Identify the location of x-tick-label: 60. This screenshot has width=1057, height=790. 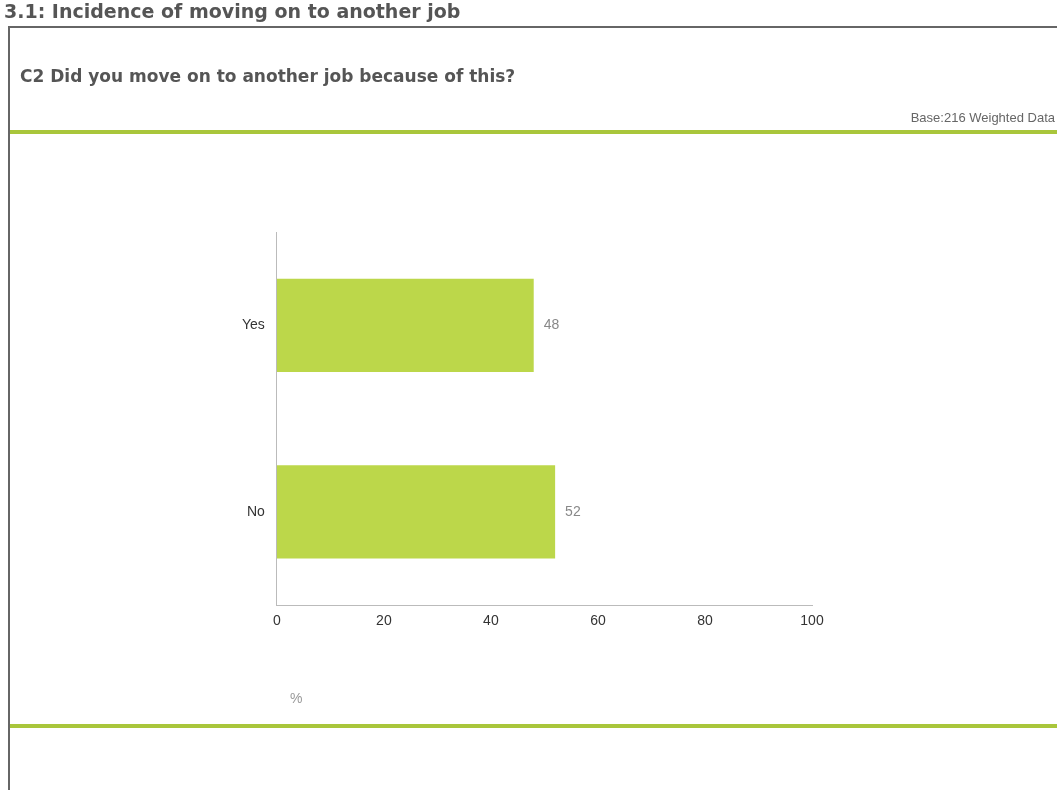
(598, 620).